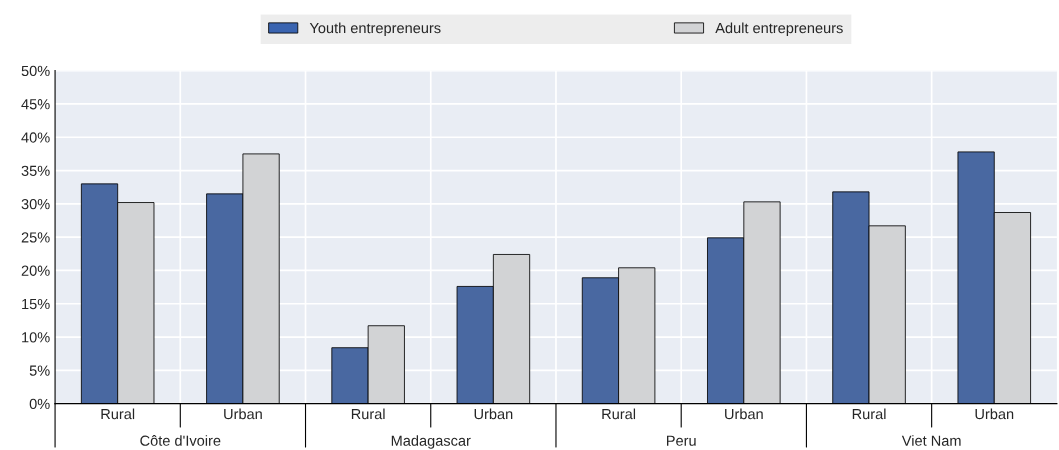  I want to click on y-tick-label: 50%, so click(35, 71).